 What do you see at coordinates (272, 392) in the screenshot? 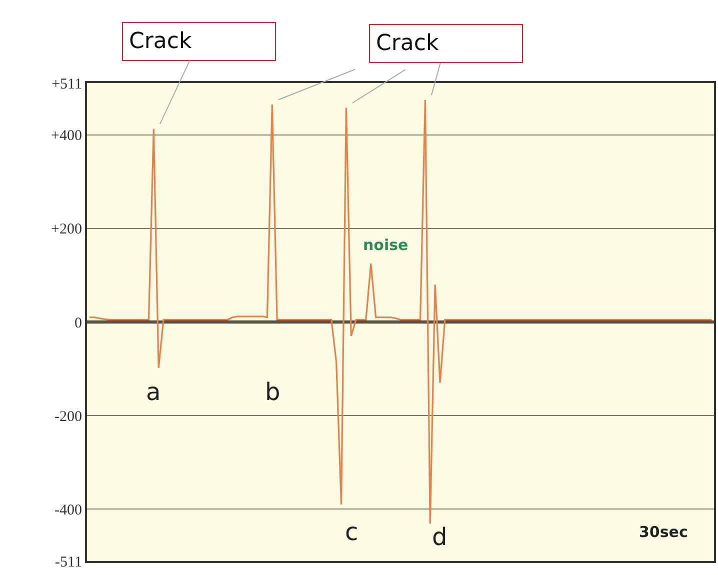
I see `annotation: b` at bounding box center [272, 392].